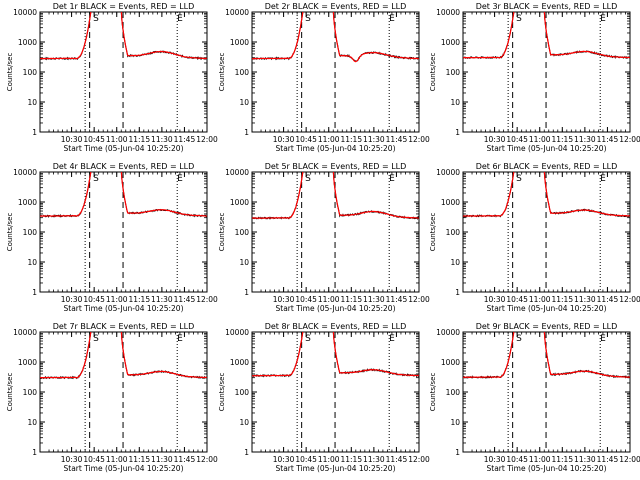 This screenshot has width=640, height=480. Describe the element at coordinates (547, 166) in the screenshot. I see `panel-title: Det 6r BLACK = Events, RED = LLD` at that location.